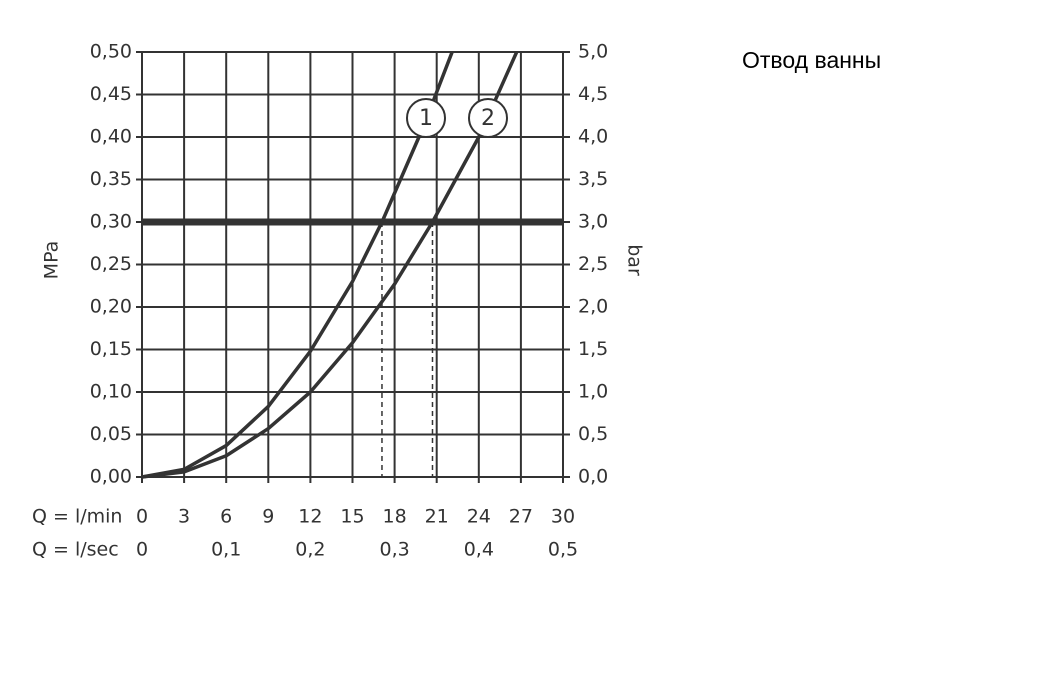 The height and width of the screenshot is (675, 1059). What do you see at coordinates (593, 307) in the screenshot?
I see `y2-tick-label: 2,0` at bounding box center [593, 307].